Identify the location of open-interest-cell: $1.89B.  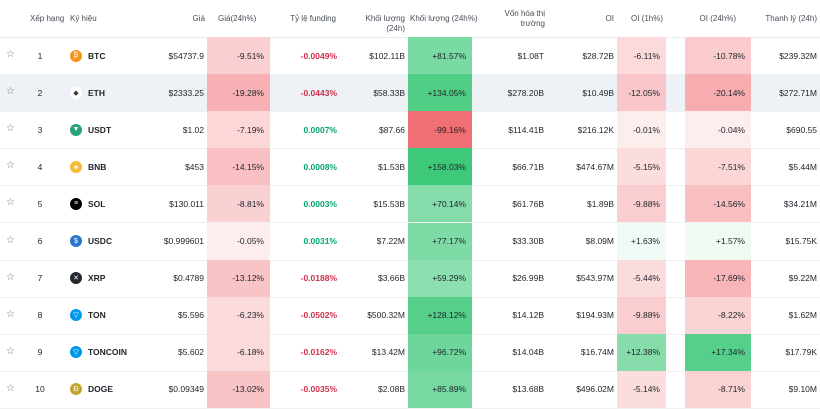
(600, 203).